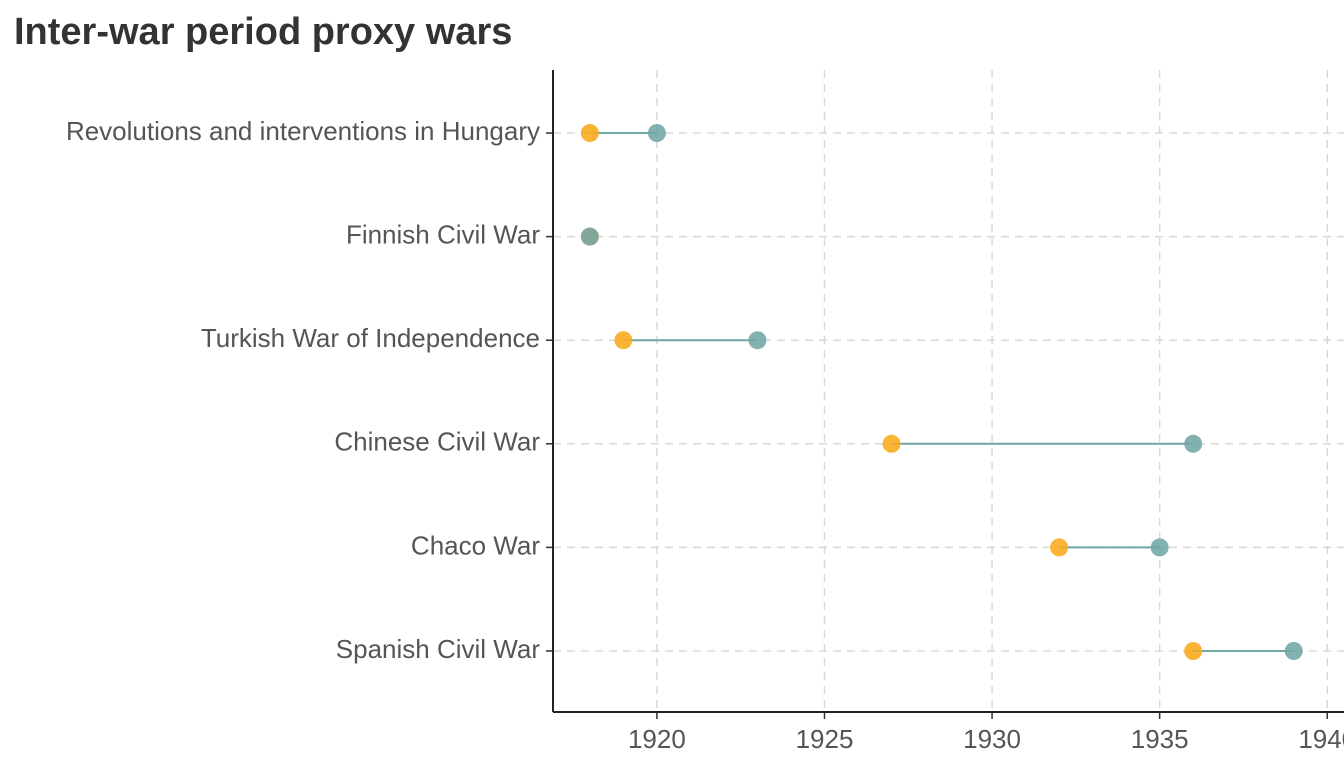 This screenshot has width=1344, height=768. What do you see at coordinates (657, 739) in the screenshot?
I see `x-tick-label: 1920` at bounding box center [657, 739].